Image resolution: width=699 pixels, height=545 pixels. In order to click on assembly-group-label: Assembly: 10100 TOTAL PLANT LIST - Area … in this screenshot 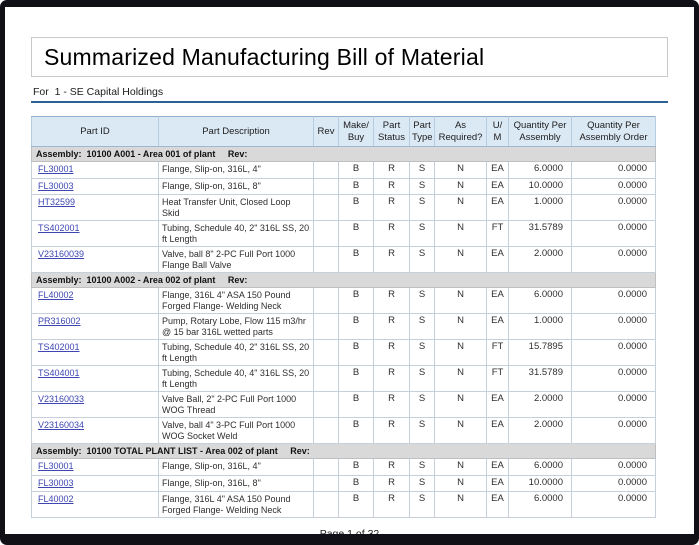, I will do `click(343, 451)`.